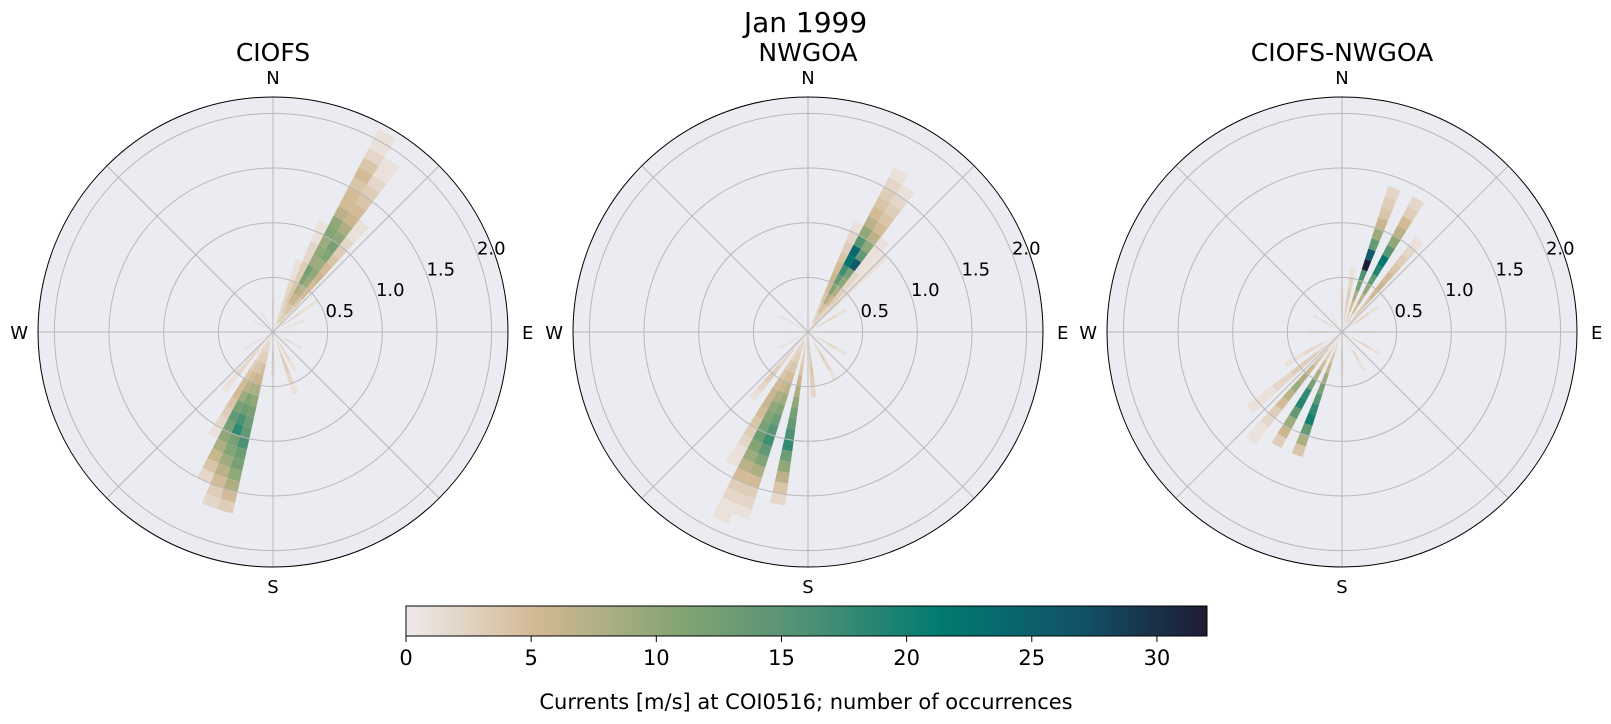 The height and width of the screenshot is (724, 1611). I want to click on colorbar-tick-label: 5, so click(530, 658).